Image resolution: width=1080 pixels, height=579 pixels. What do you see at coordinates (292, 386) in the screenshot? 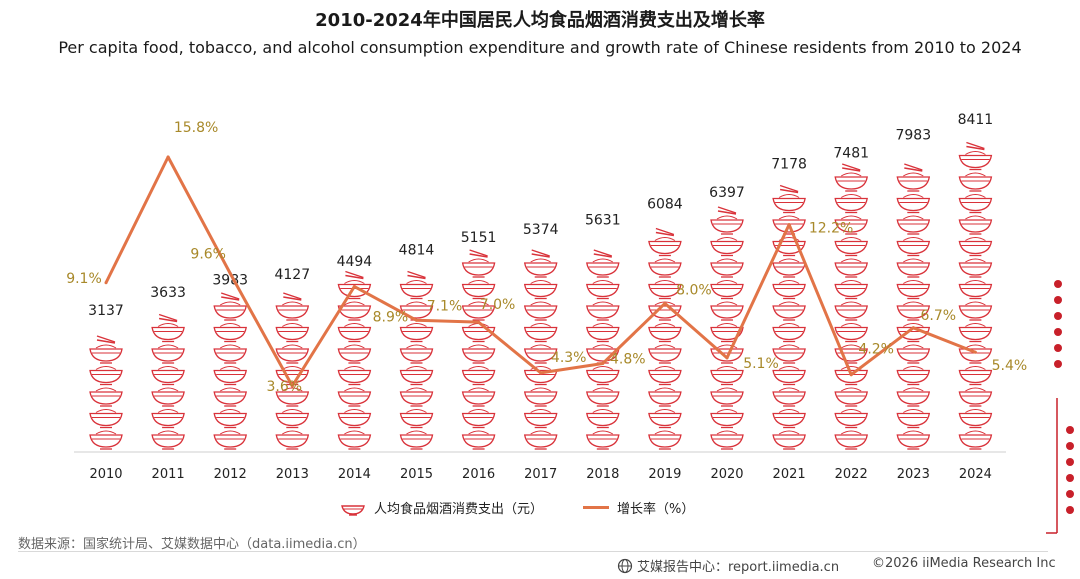
I see `growth-point-2013` at bounding box center [292, 386].